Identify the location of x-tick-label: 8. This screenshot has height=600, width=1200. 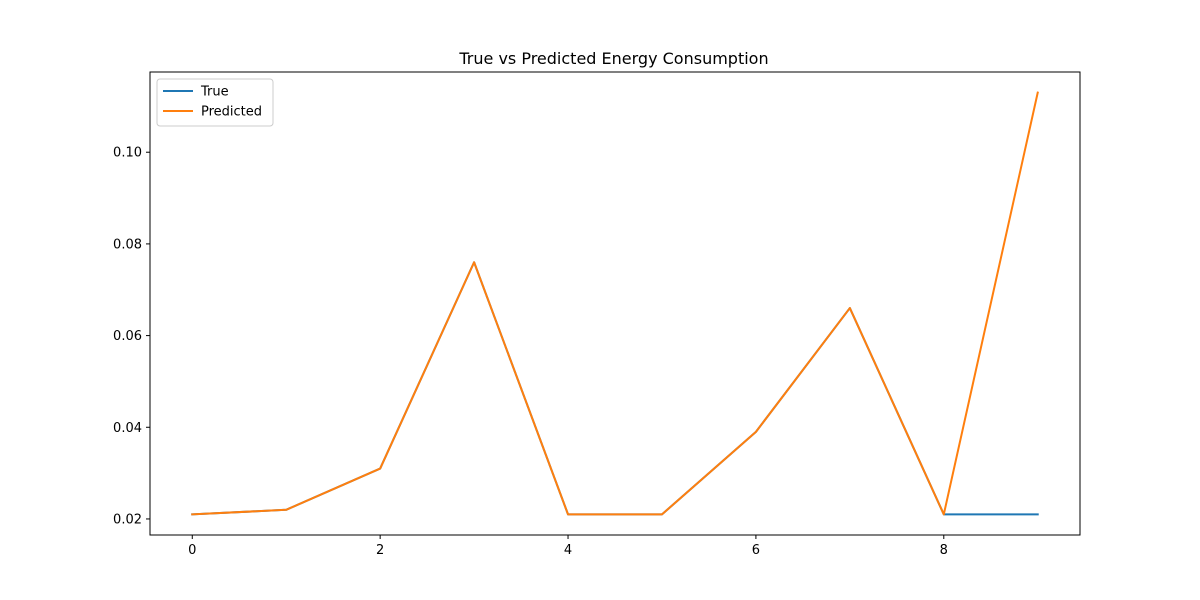
(944, 550).